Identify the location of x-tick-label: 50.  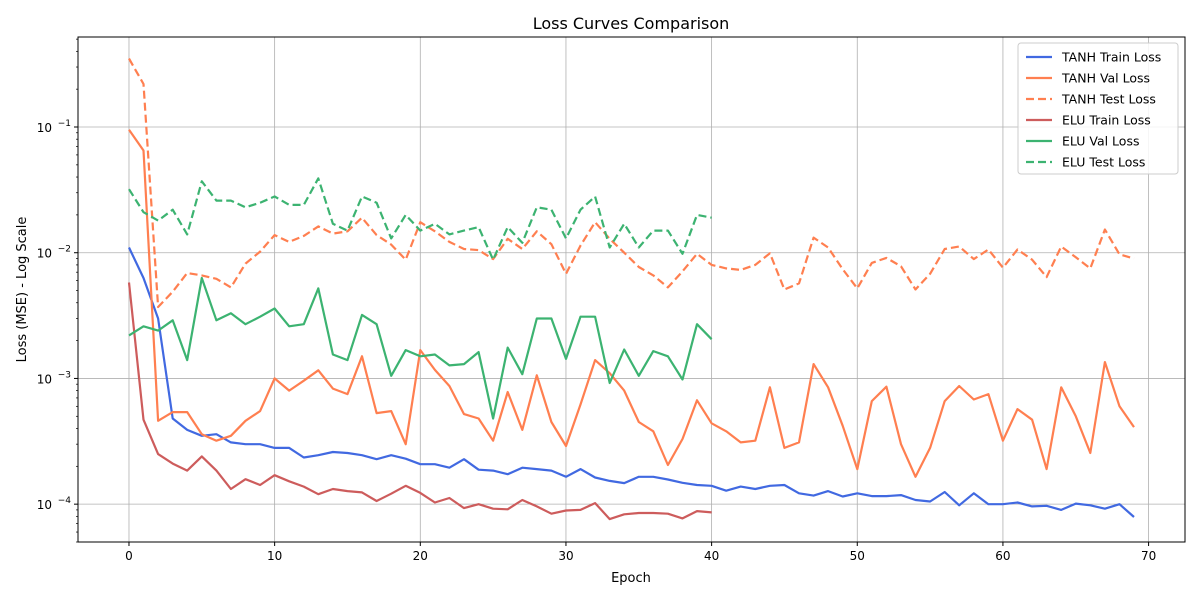
(857, 556).